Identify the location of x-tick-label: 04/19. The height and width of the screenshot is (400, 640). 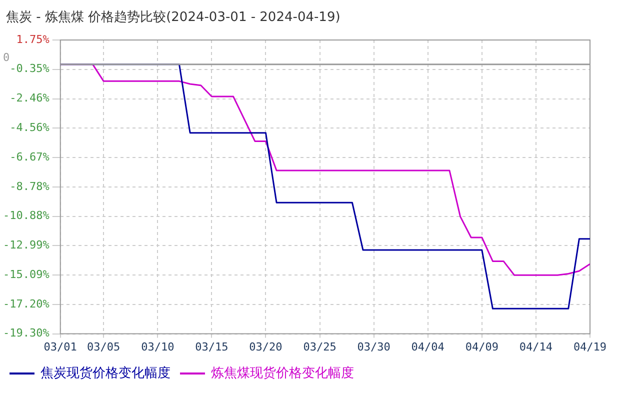
(590, 347).